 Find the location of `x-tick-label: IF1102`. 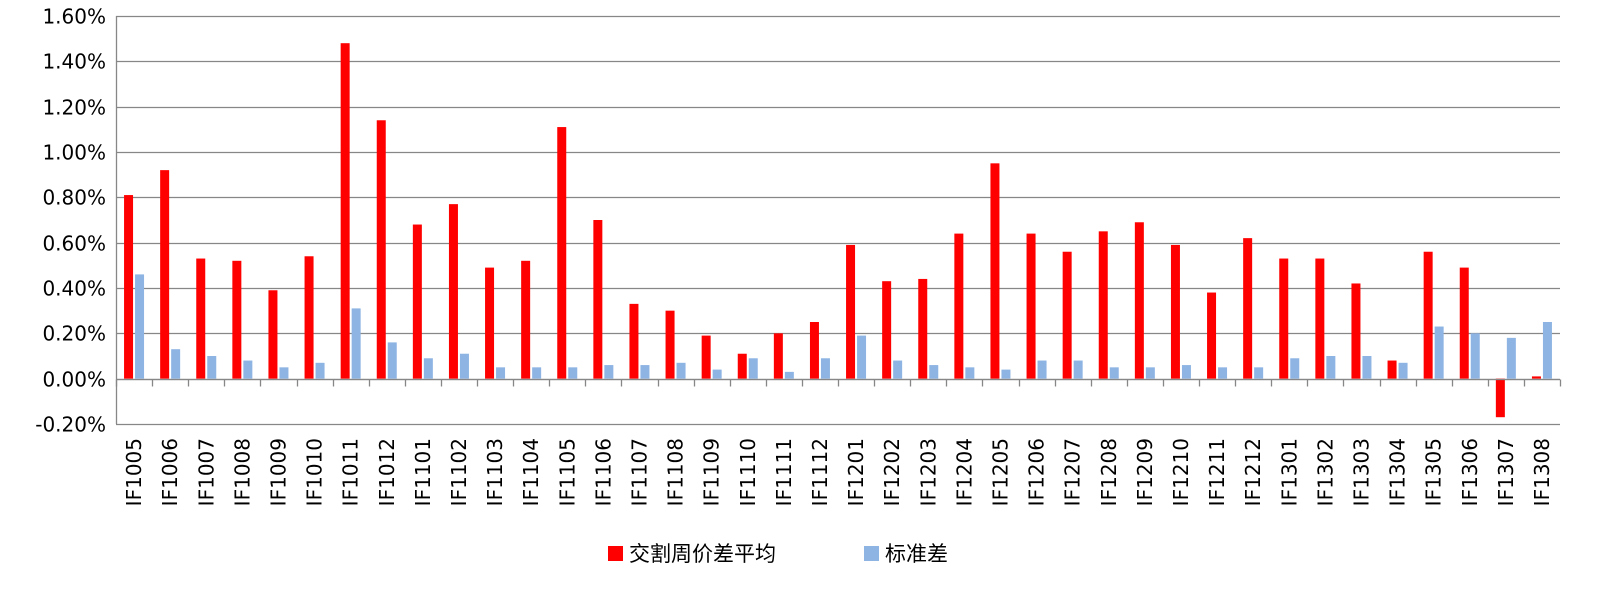

x-tick-label: IF1102 is located at coordinates (459, 472).